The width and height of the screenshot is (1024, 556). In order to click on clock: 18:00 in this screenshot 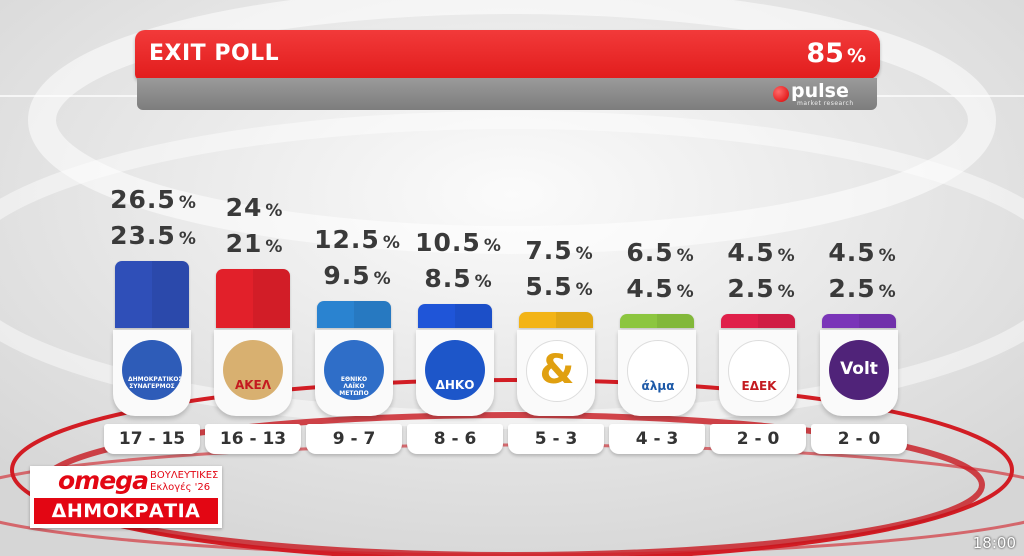, I will do `click(994, 543)`.